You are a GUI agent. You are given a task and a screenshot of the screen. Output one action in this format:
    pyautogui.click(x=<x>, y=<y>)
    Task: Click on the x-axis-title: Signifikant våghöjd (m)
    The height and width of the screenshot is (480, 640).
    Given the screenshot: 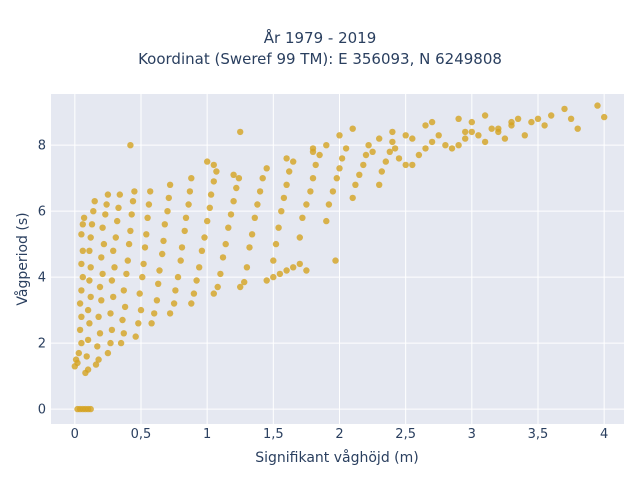 What is the action you would take?
    pyautogui.click(x=336, y=457)
    